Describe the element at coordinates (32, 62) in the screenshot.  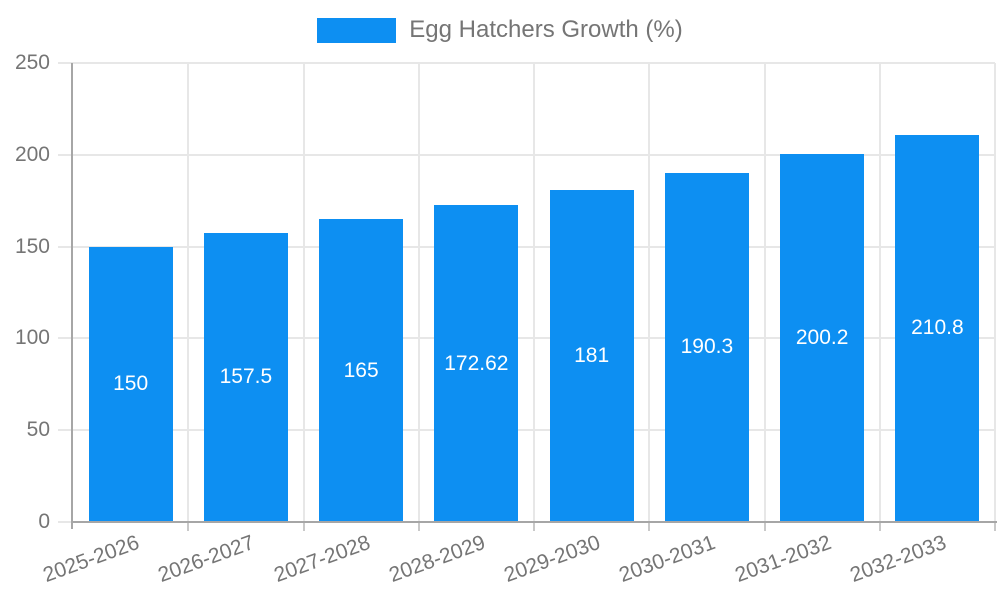
I see `y-axis-label: 250` at that location.